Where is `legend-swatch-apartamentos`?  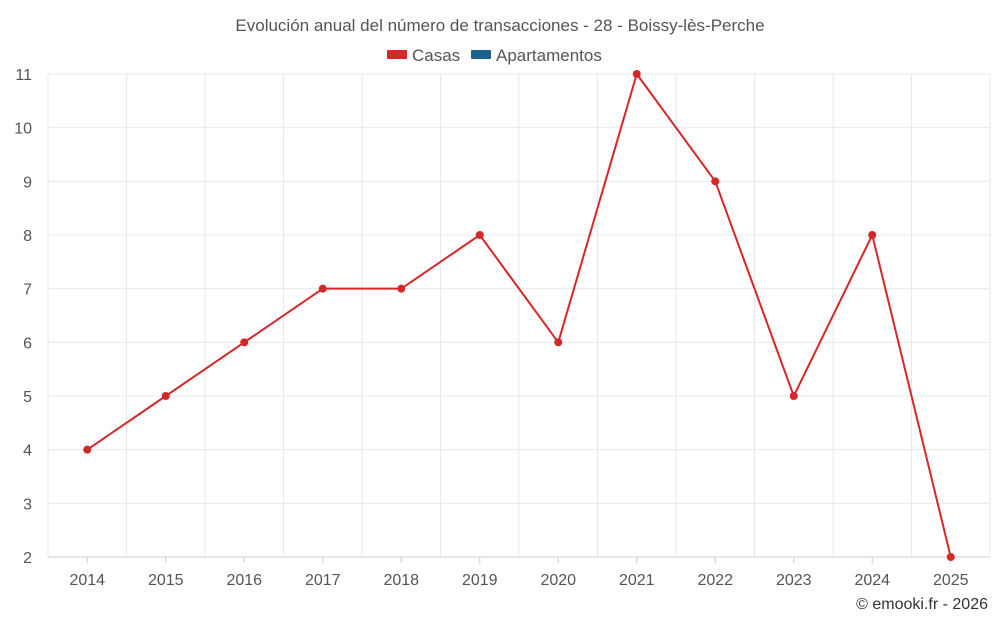 legend-swatch-apartamentos is located at coordinates (481, 54).